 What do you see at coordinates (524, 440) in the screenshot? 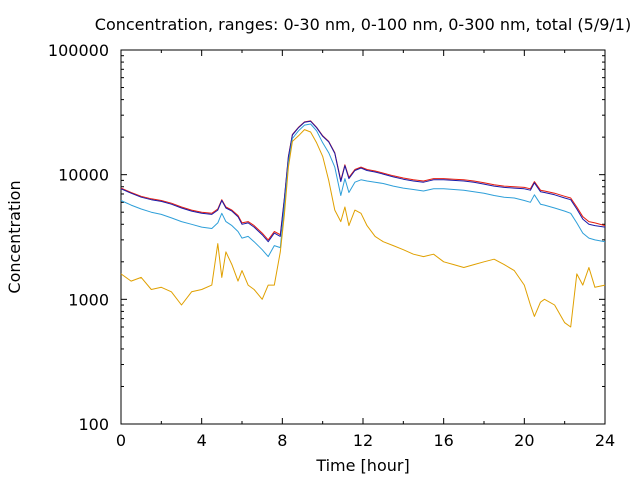
I see `x-tick-label: 20` at bounding box center [524, 440].